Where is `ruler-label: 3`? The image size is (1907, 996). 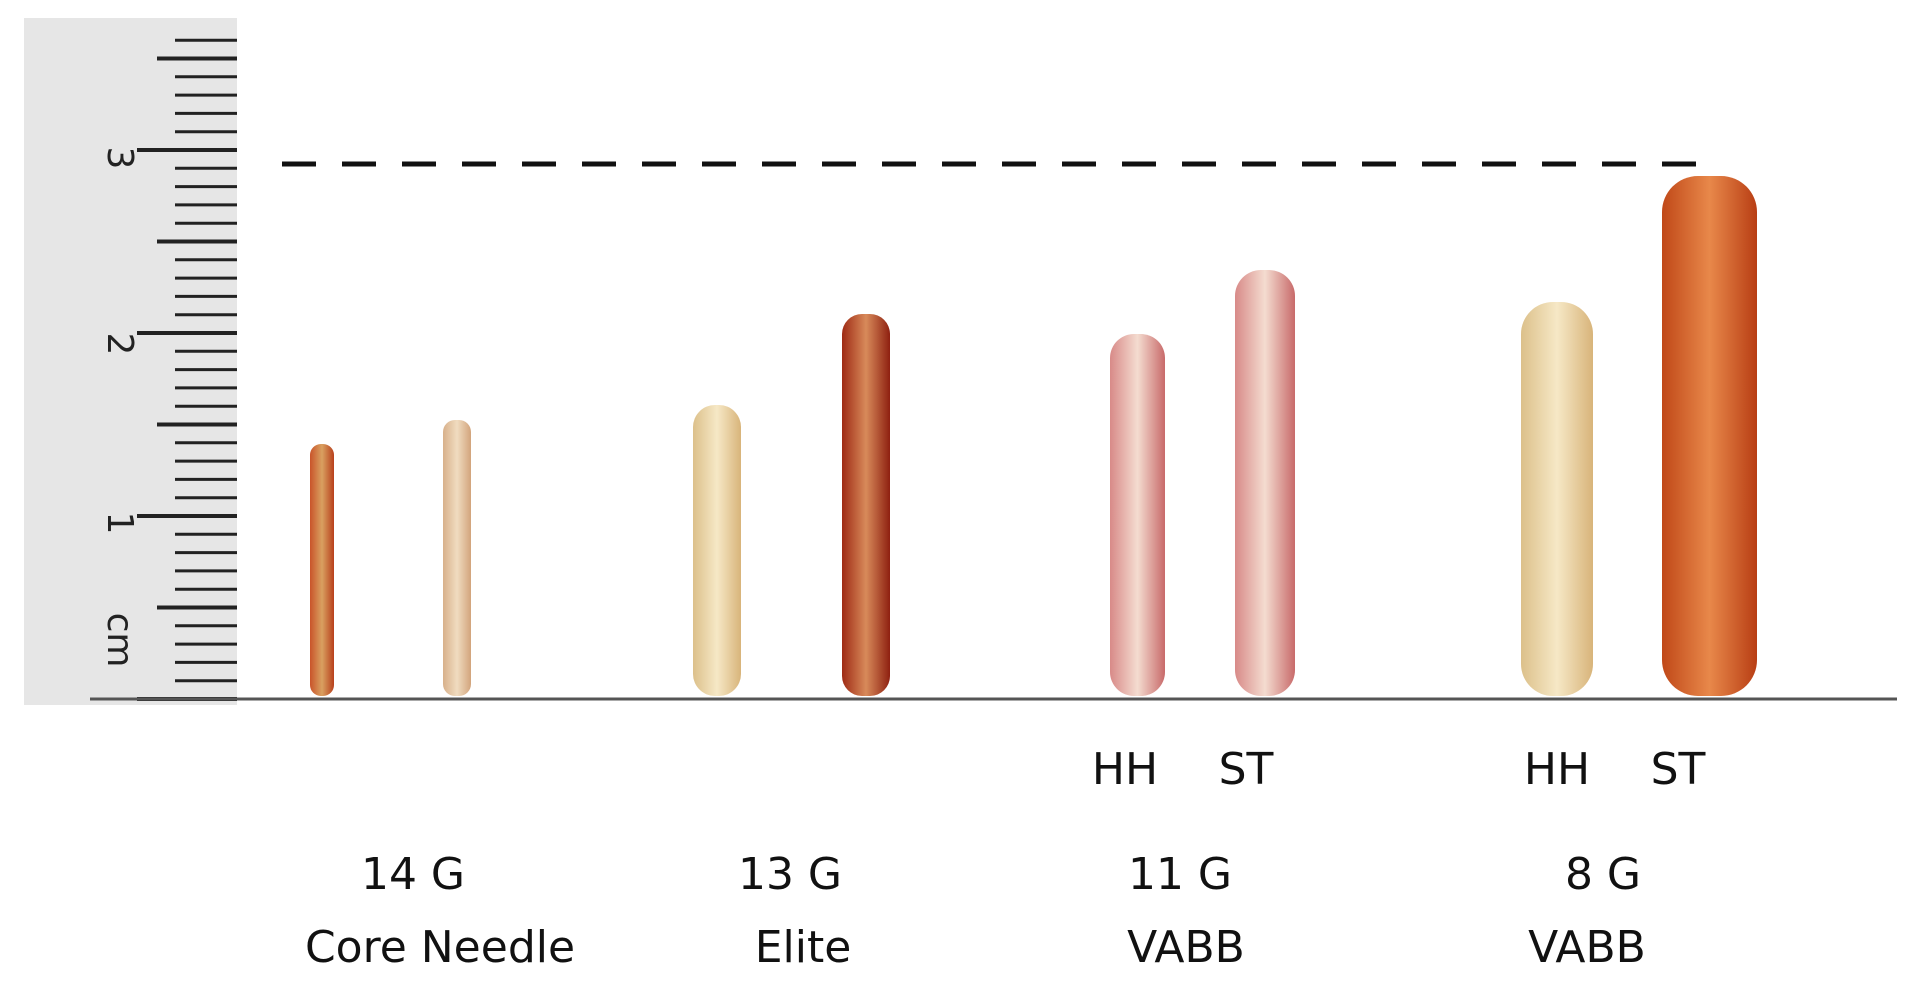 ruler-label: 3 is located at coordinates (119, 158).